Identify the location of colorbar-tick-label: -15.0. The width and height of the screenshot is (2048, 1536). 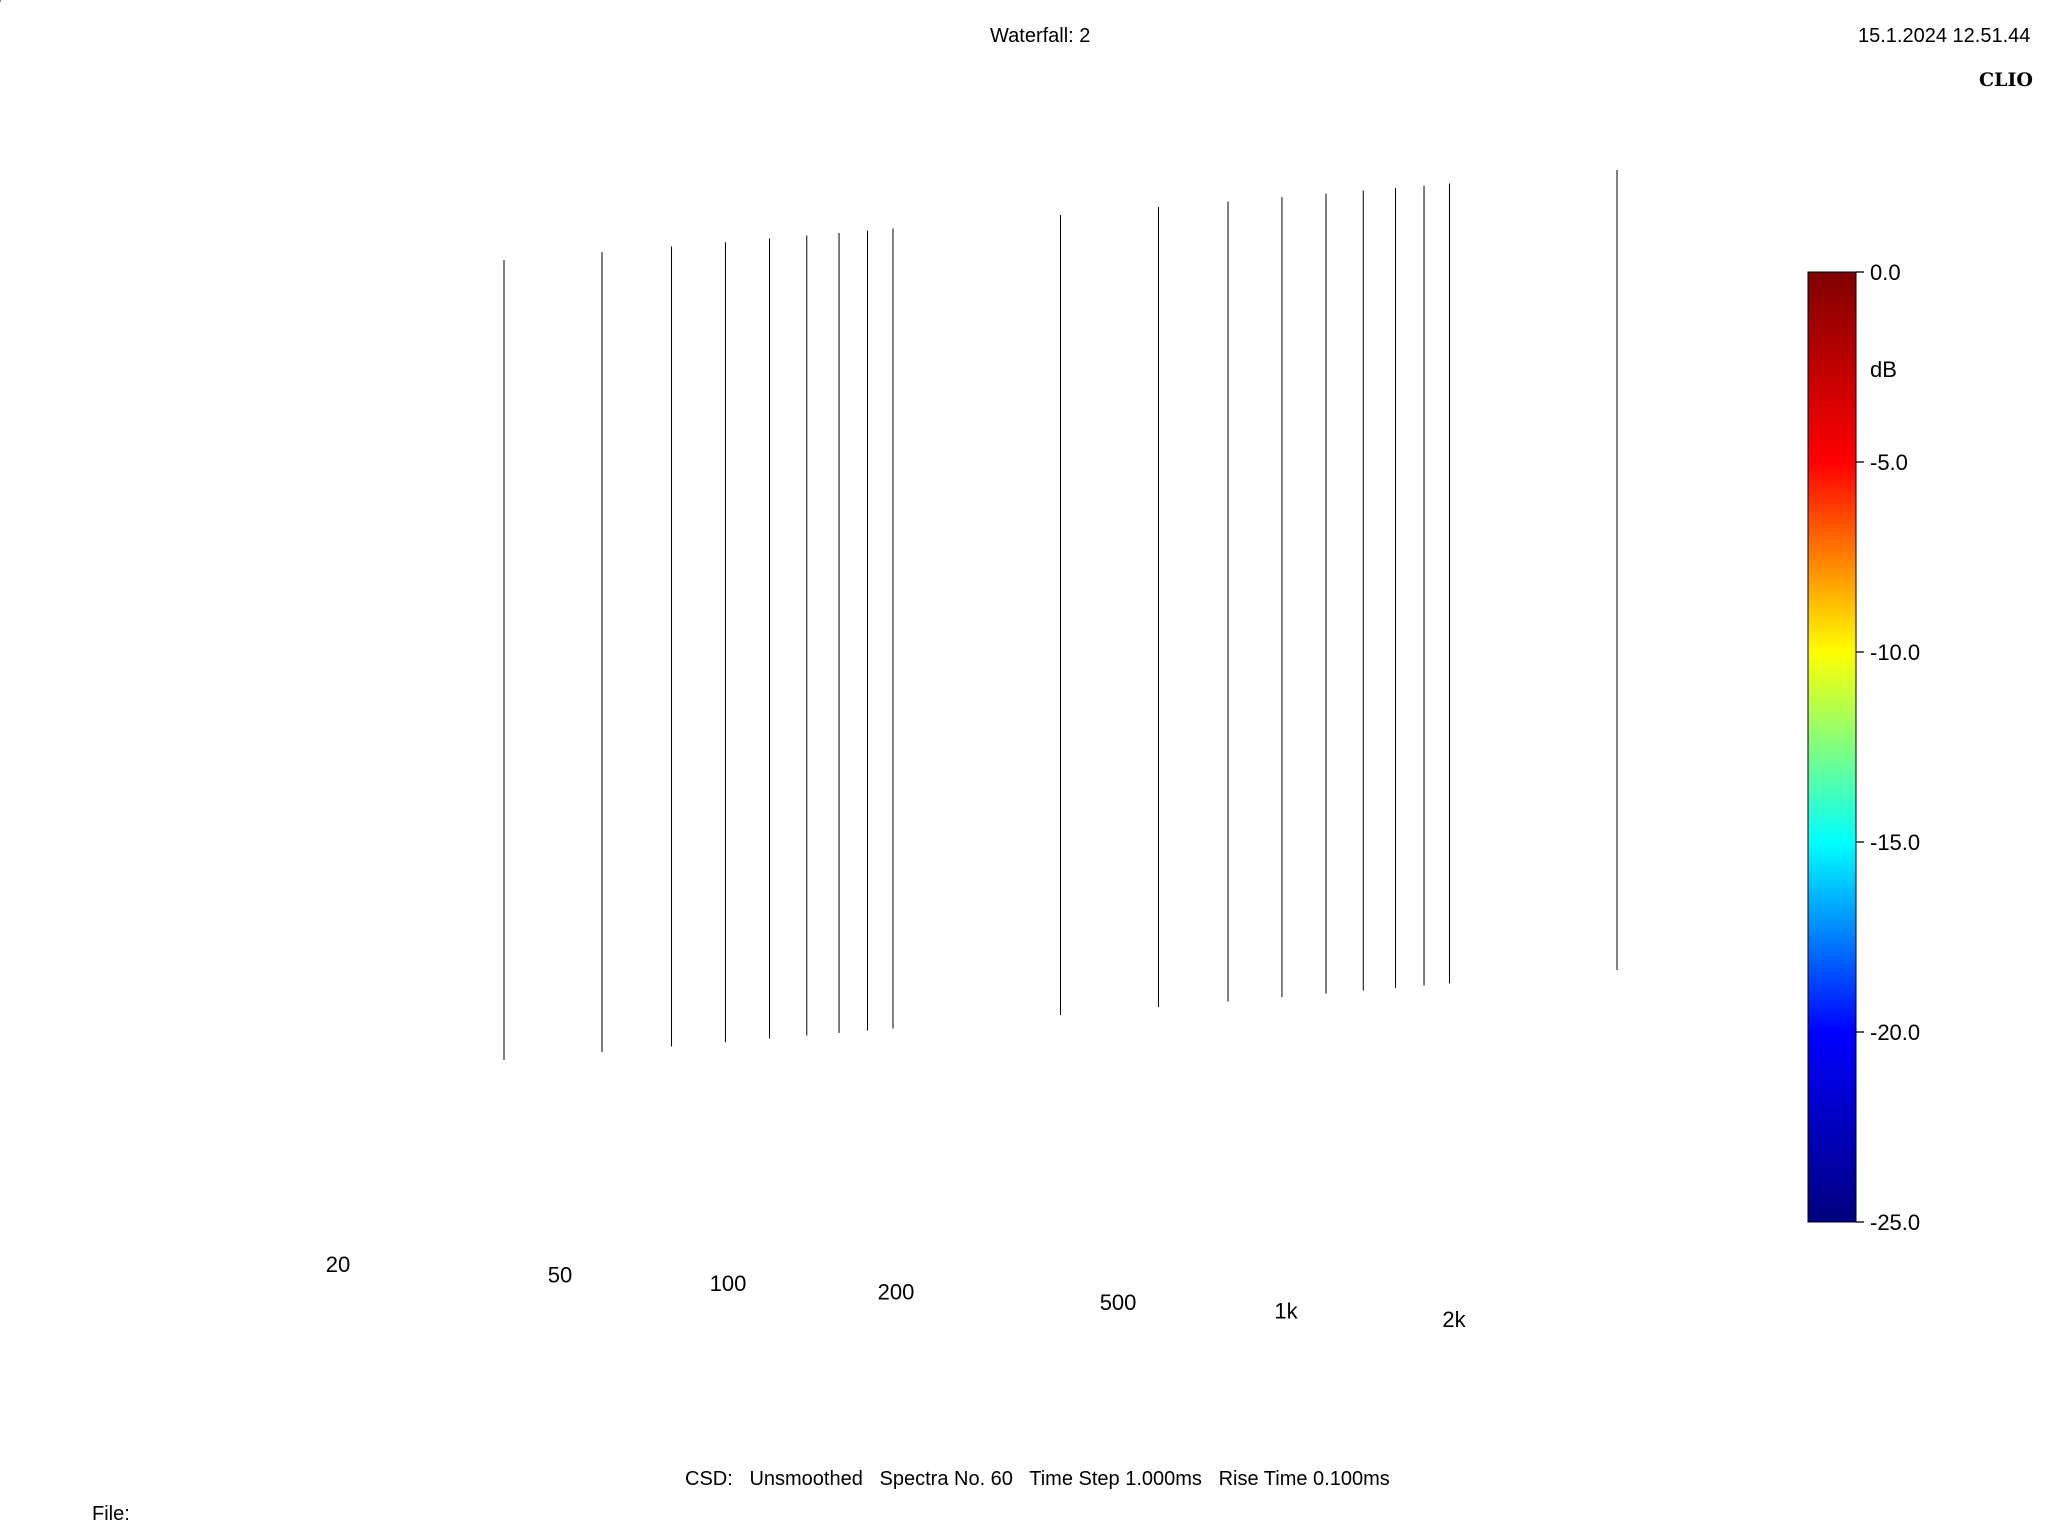
(1895, 842).